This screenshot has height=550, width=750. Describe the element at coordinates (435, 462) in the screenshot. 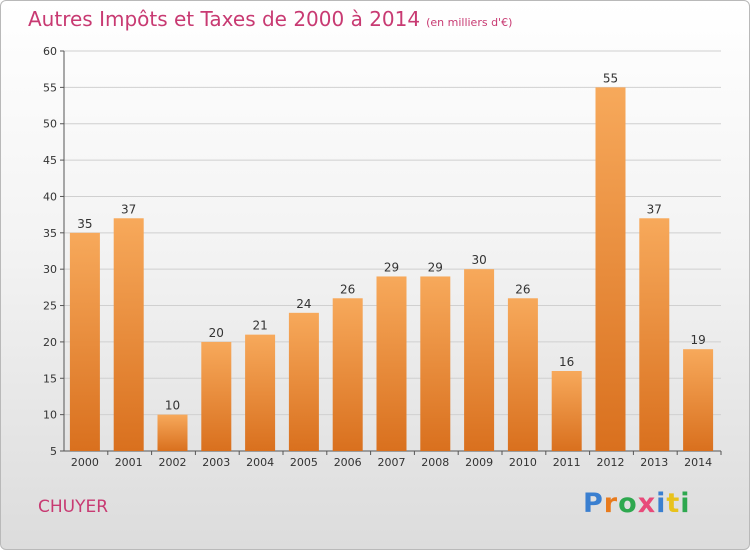

I see `x-tick-label: 2008` at that location.